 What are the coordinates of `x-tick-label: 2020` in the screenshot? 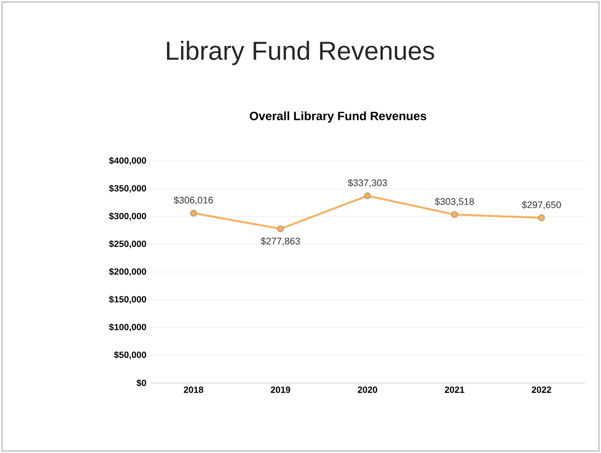 It's located at (368, 389).